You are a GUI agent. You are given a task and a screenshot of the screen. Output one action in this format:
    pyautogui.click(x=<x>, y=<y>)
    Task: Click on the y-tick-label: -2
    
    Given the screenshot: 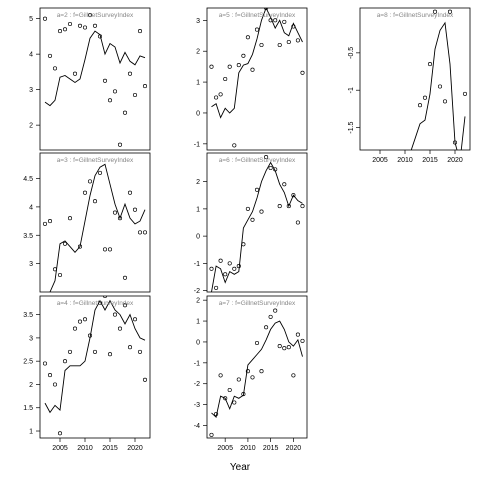 What is the action you would take?
    pyautogui.click(x=197, y=384)
    